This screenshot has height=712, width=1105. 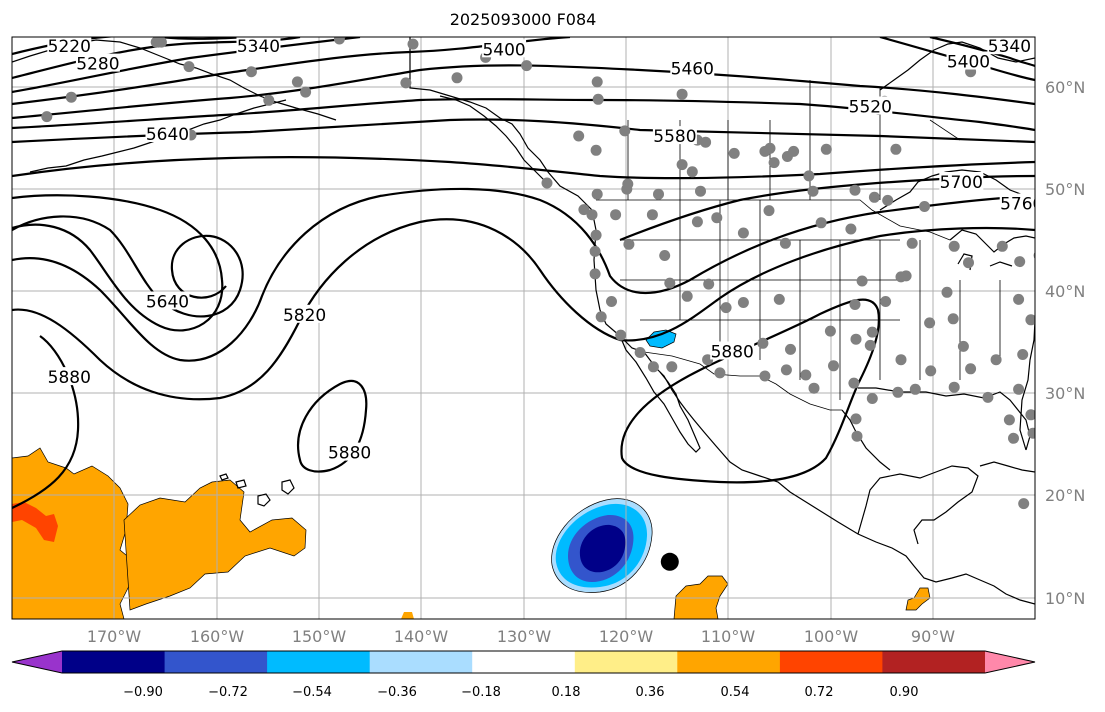 I want to click on baja-coast, so click(x=660, y=394).